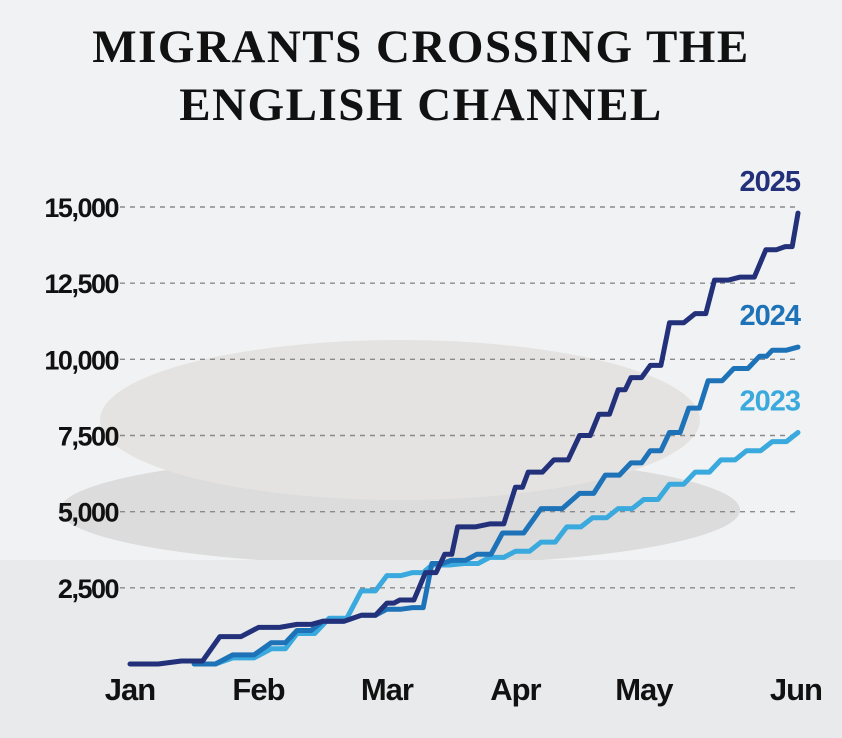 This screenshot has height=738, width=842. What do you see at coordinates (82, 398) in the screenshot?
I see `y-axis-ticks: 2,500 5,000 7,500 10,000 12,500 15,000` at bounding box center [82, 398].